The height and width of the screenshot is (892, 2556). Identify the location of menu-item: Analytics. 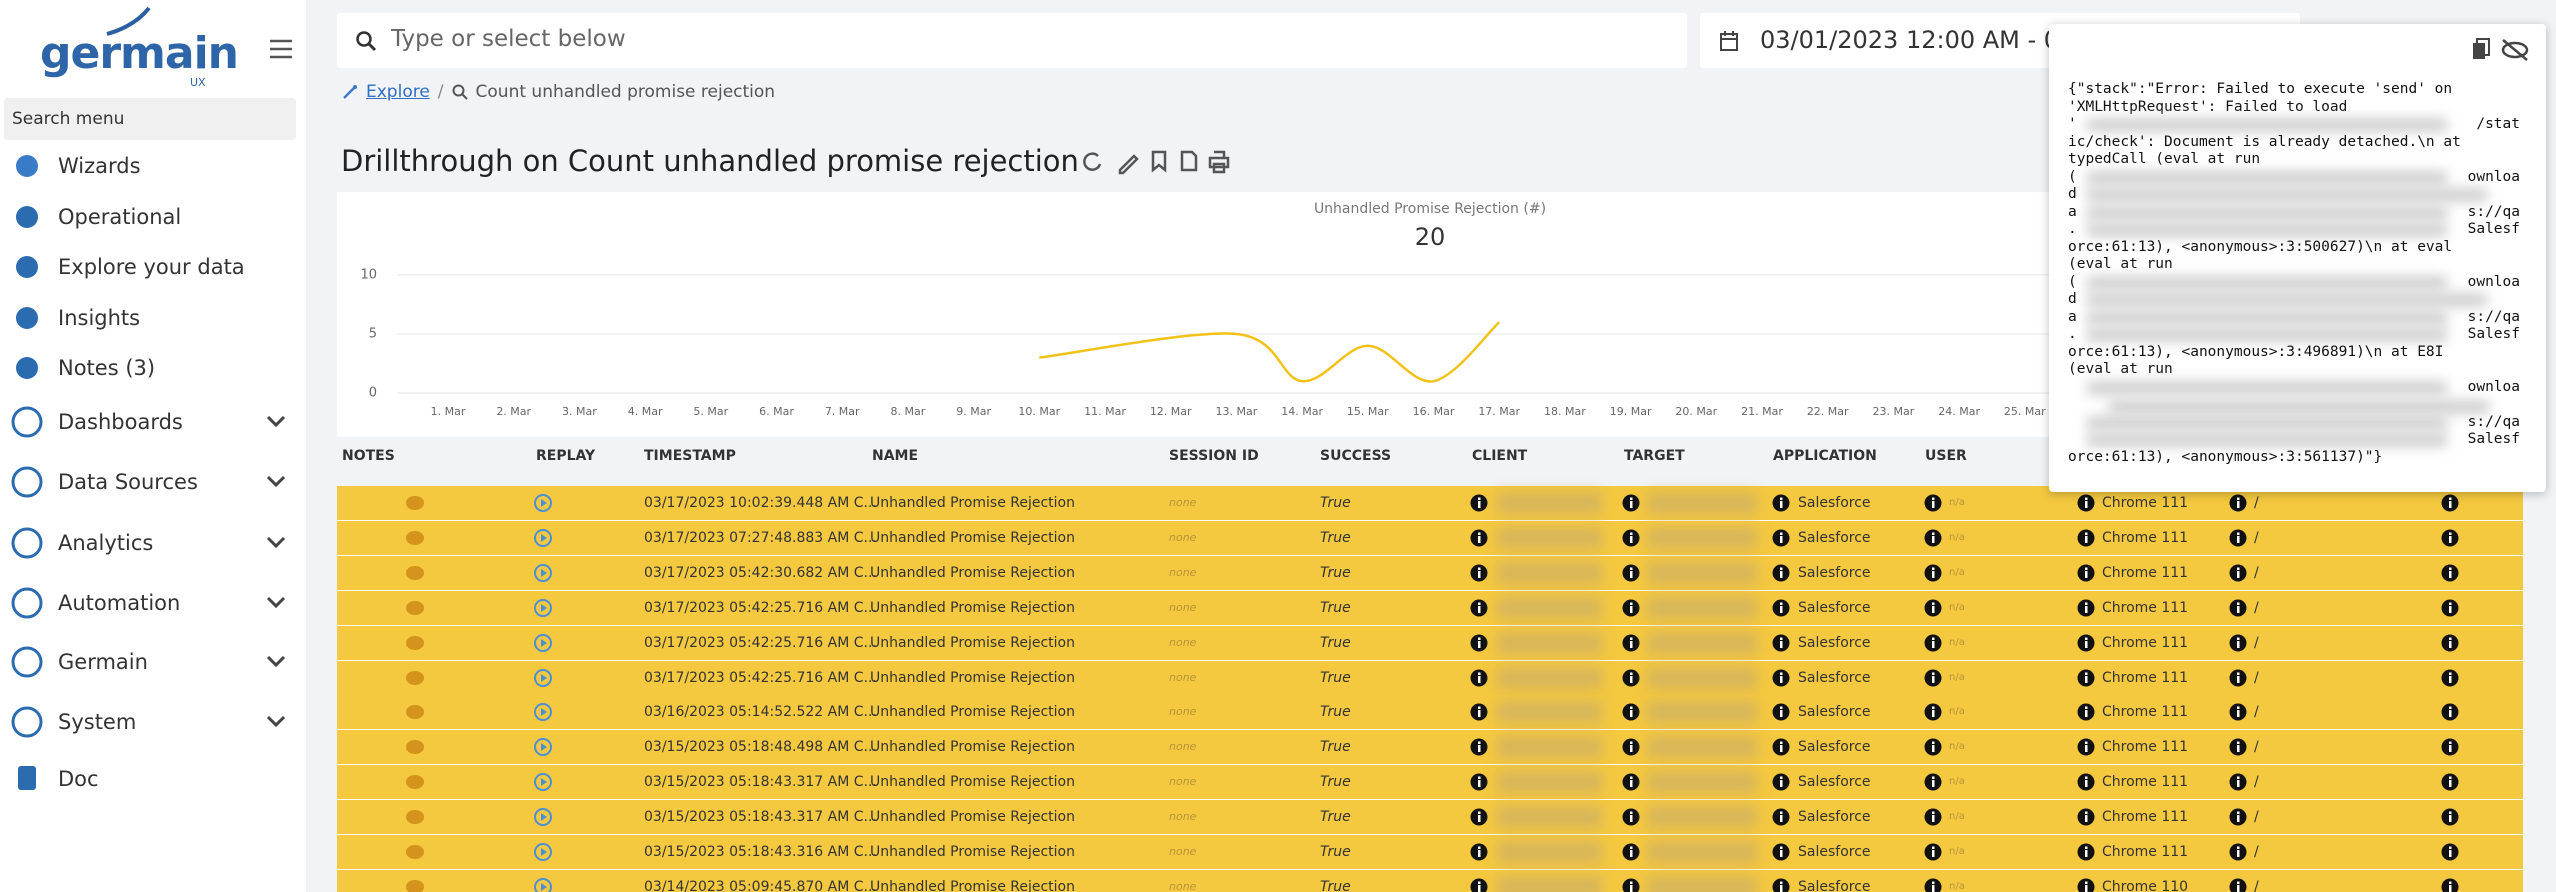
(155, 543).